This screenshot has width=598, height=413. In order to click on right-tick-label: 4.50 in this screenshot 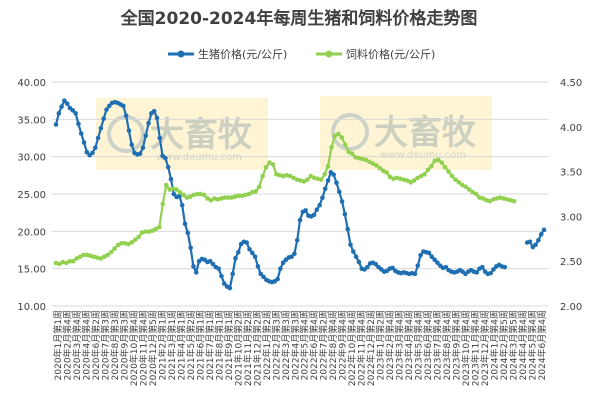, I will do `click(571, 83)`.